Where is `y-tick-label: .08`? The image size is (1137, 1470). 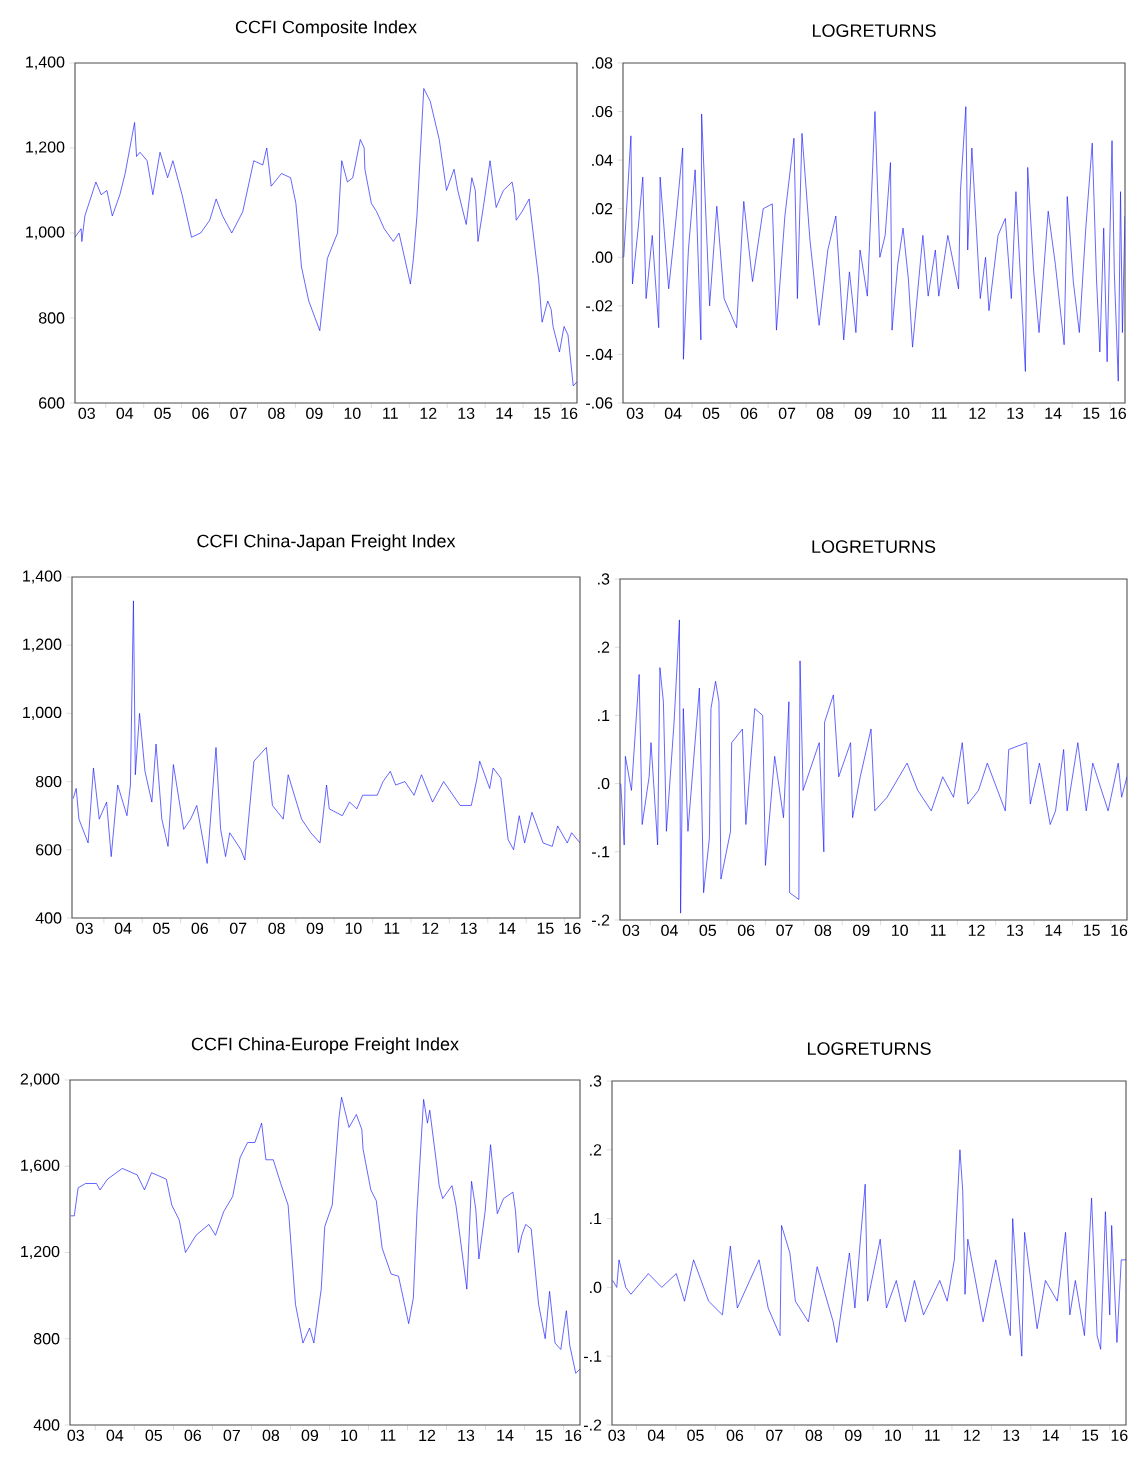 y-tick-label: .08 is located at coordinates (602, 63).